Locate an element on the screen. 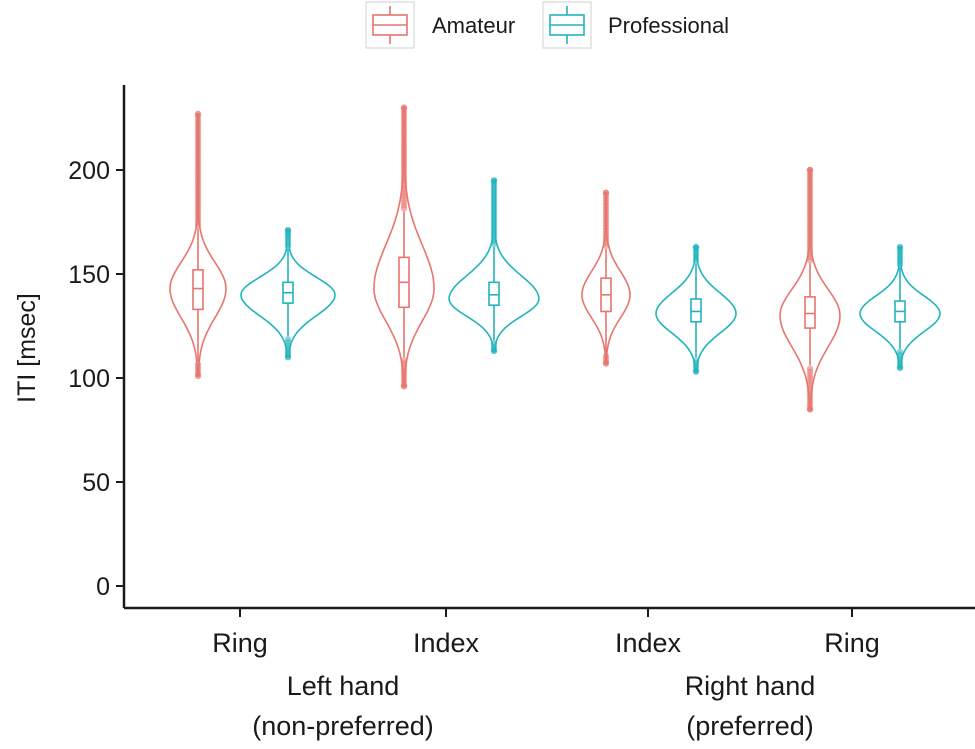  y-axis-title: ITI [msec] is located at coordinates (27, 348).